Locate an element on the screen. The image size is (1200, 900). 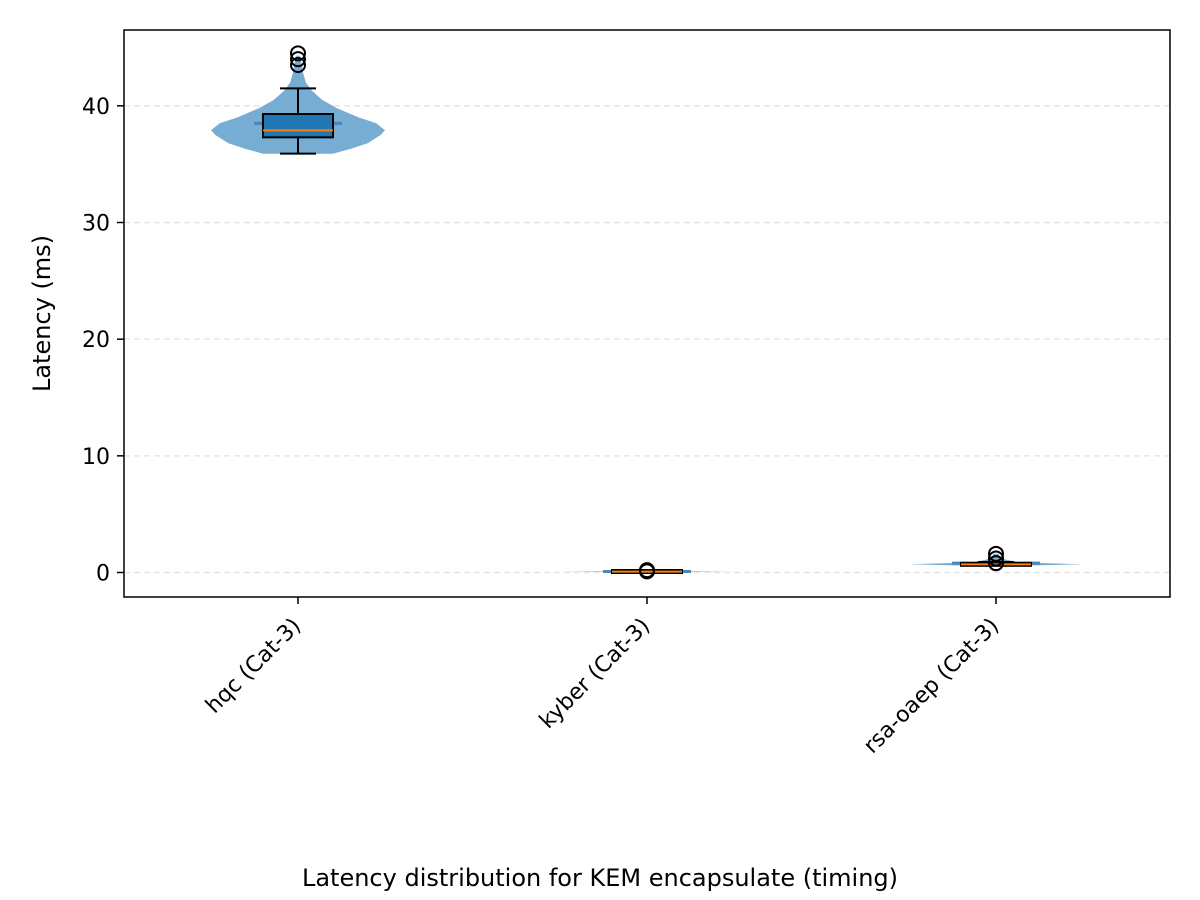
x-tick-label-hqc-cat-3: hqc (Cat-3) is located at coordinates (253, 666).